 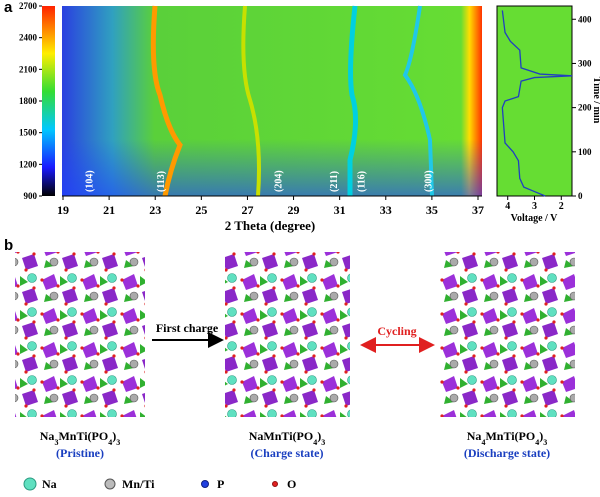 What do you see at coordinates (155, 210) in the screenshot?
I see `x-tick-label: 23` at bounding box center [155, 210].